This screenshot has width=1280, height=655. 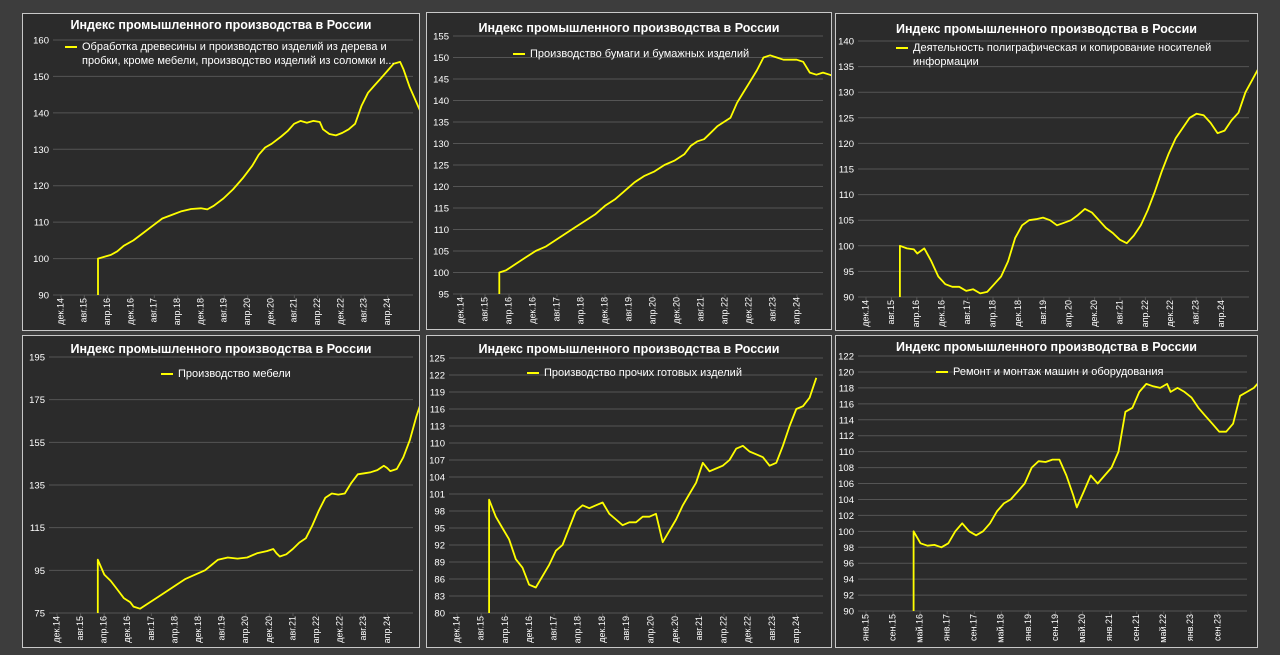 What do you see at coordinates (437, 376) in the screenshot?
I see `y-tick-label: 122` at bounding box center [437, 376].